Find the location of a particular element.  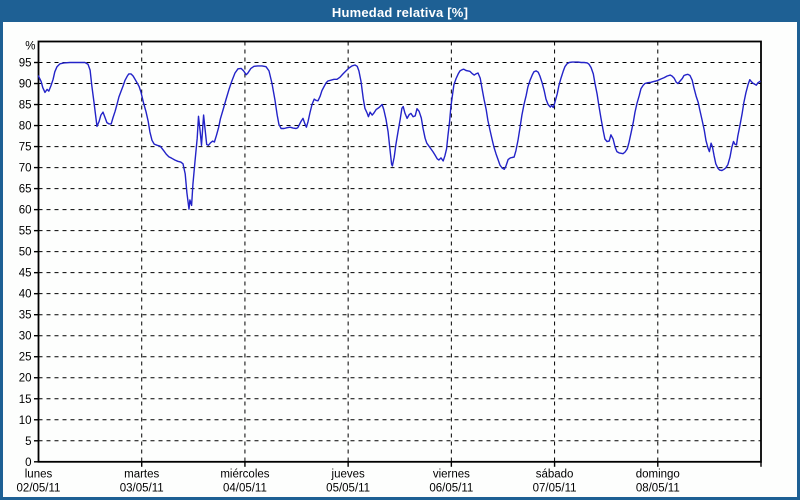

y-tick-label: 60 is located at coordinates (25, 211).